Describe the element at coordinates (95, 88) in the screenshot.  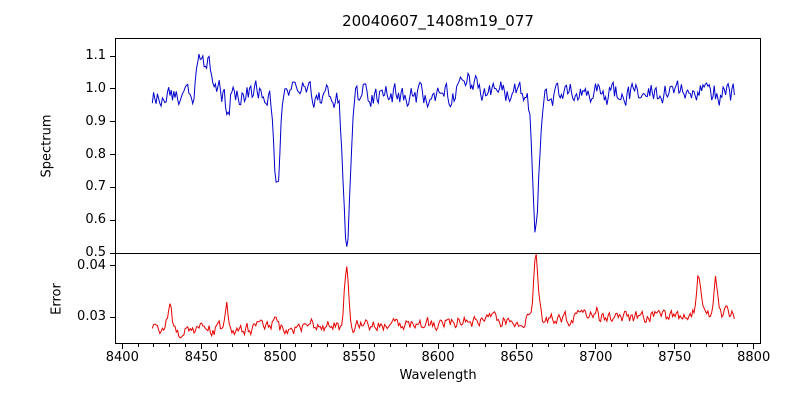
I see `y-tick-label: 1.0` at that location.